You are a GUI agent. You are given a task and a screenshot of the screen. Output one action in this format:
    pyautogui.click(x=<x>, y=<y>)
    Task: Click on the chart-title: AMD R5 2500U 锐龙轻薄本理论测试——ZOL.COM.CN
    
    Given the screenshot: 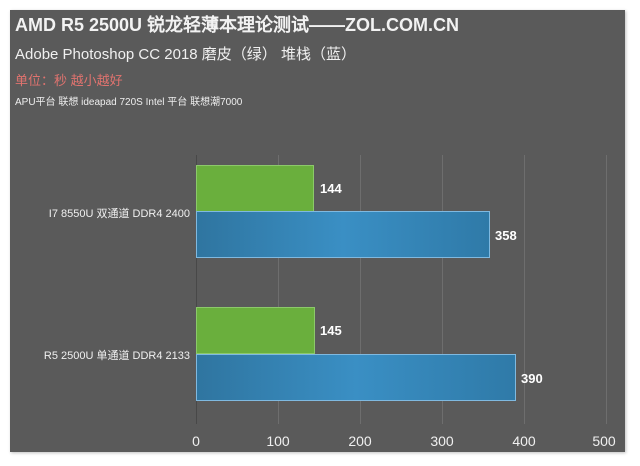 What is the action you would take?
    pyautogui.click(x=237, y=25)
    